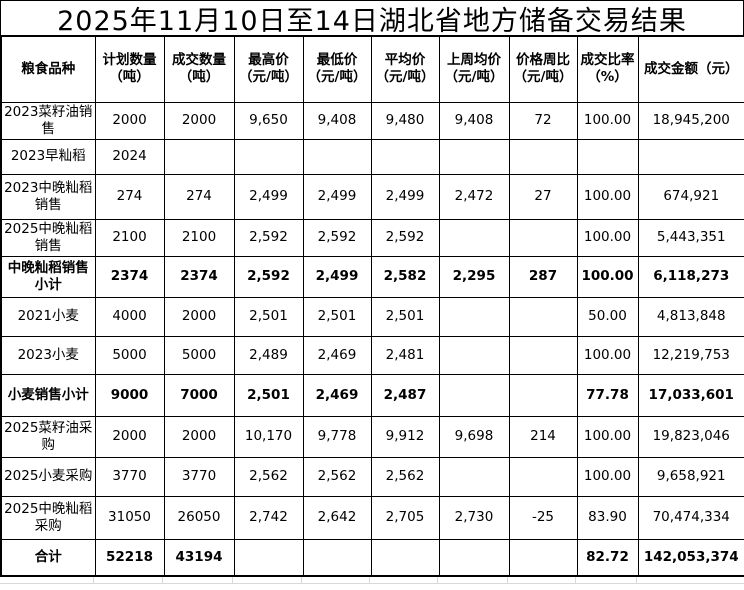 The image size is (744, 590). What do you see at coordinates (690, 395) in the screenshot?
I see `value-cell: 17,033,601` at bounding box center [690, 395].